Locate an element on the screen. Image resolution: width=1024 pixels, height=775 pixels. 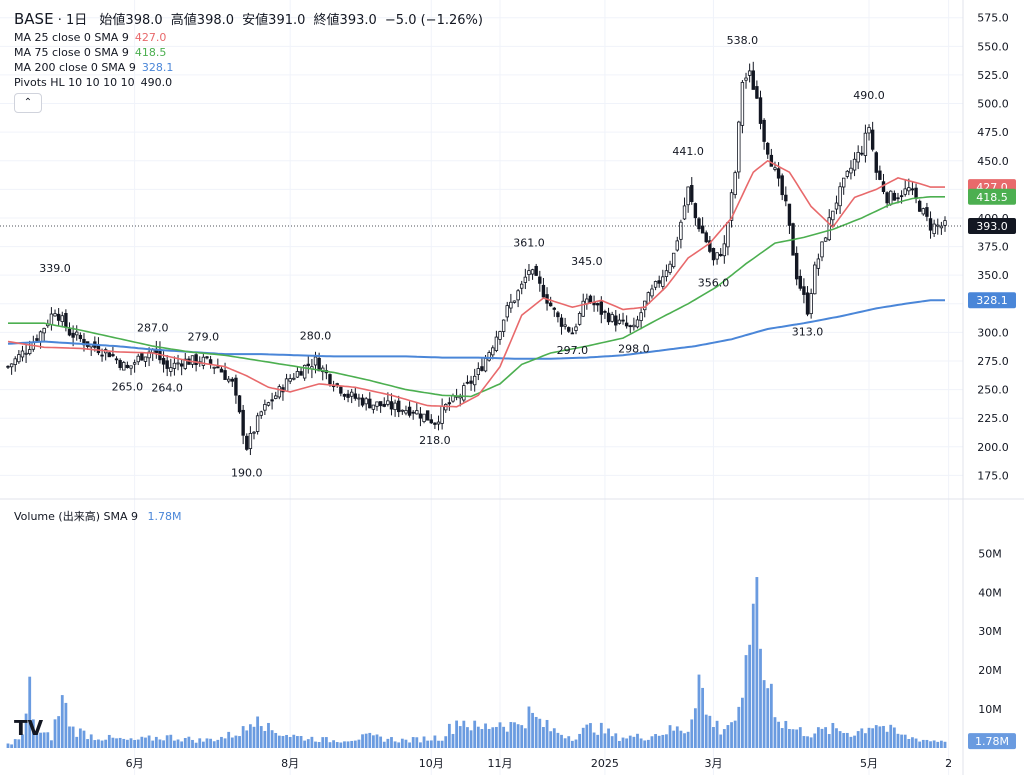
close-value: 393.0 is located at coordinates (358, 20).